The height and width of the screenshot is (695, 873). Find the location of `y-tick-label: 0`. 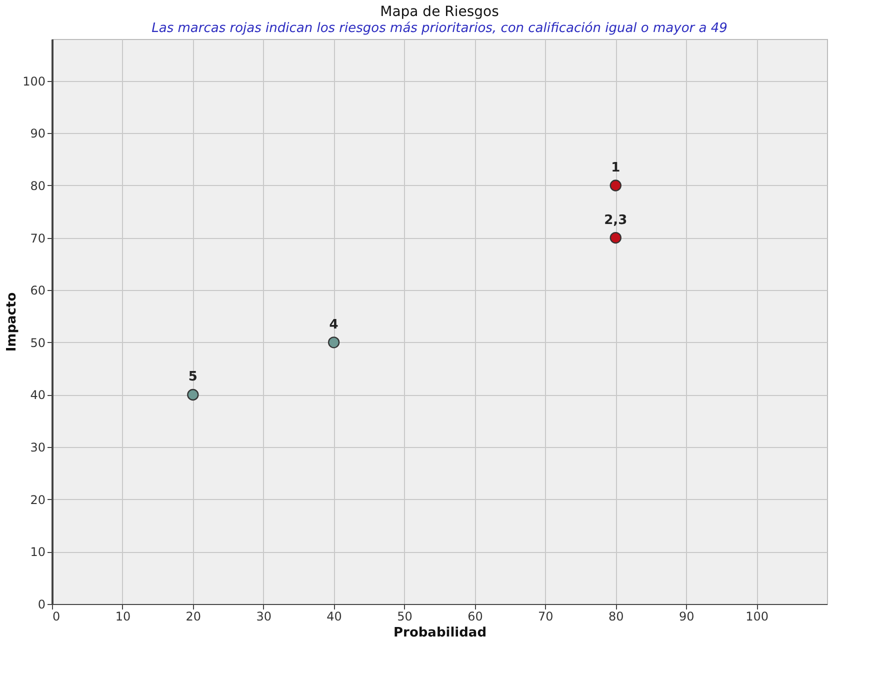

y-tick-label: 0 is located at coordinates (42, 605).